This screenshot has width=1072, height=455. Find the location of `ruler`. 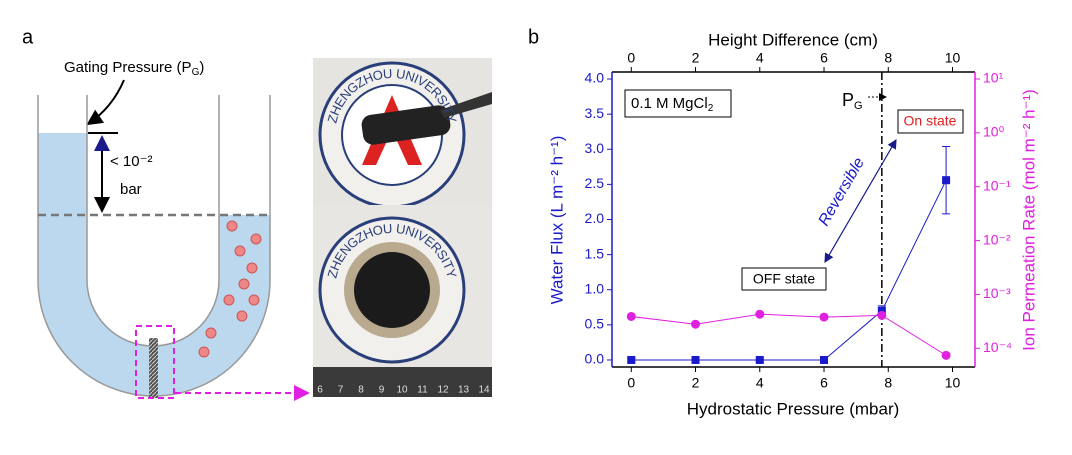

ruler is located at coordinates (402, 382).